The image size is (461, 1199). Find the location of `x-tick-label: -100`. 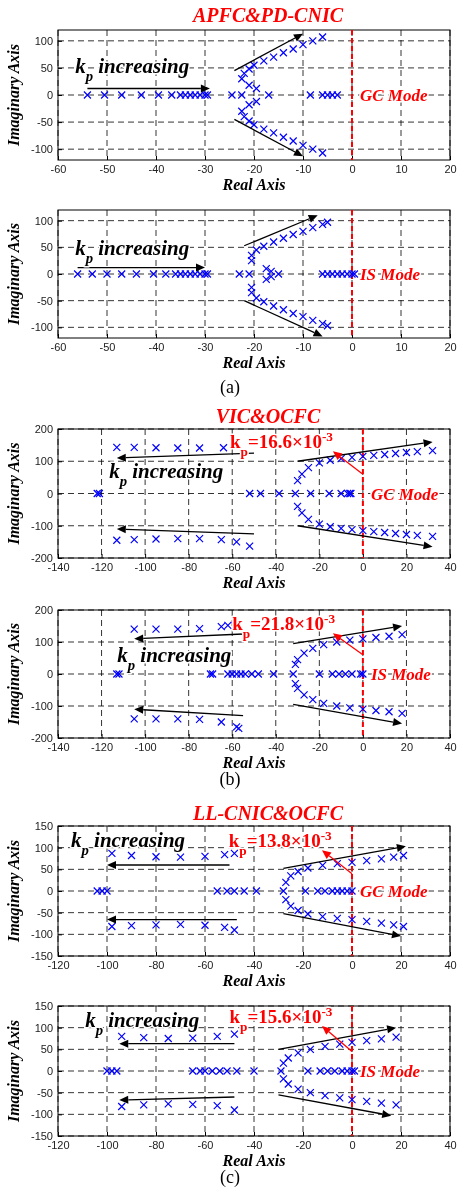

x-tick-label: -100 is located at coordinates (145, 566).